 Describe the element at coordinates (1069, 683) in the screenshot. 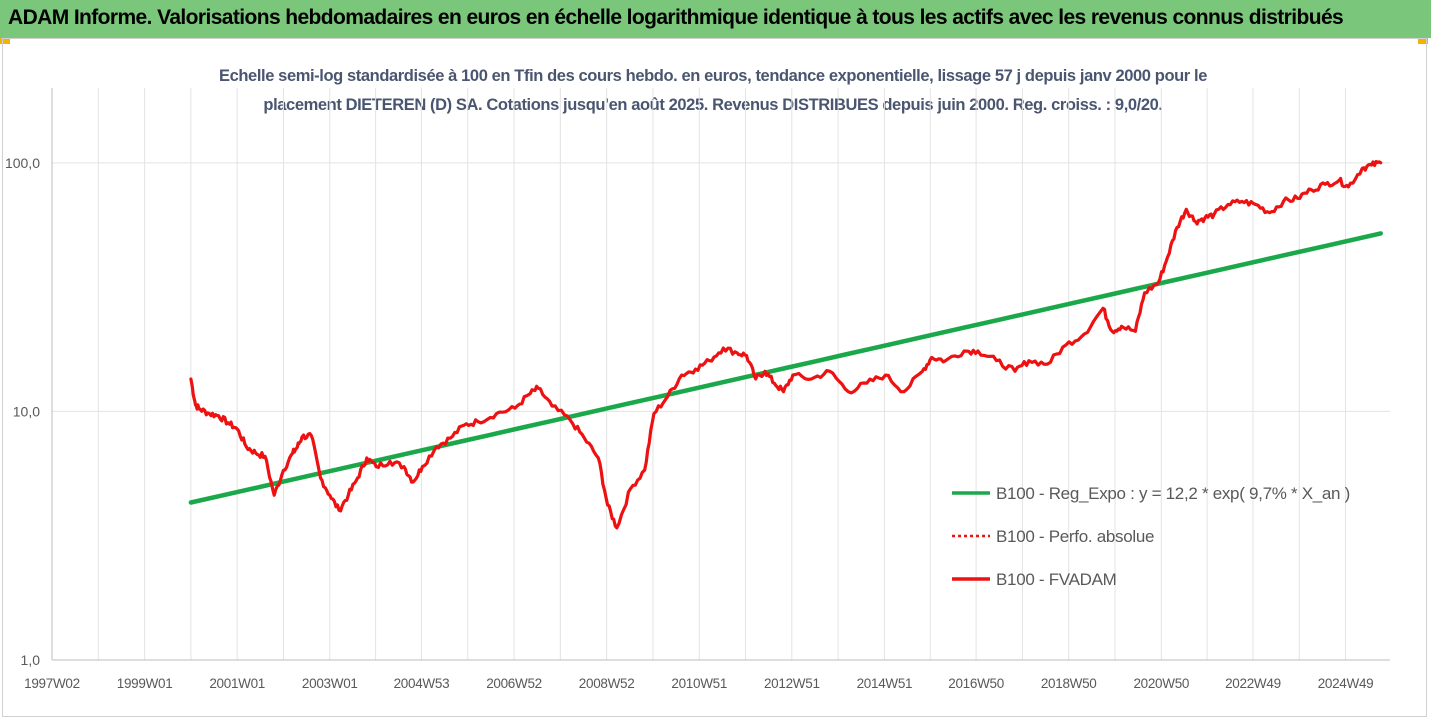

I see `x-tick-label-11: 2018W50` at that location.